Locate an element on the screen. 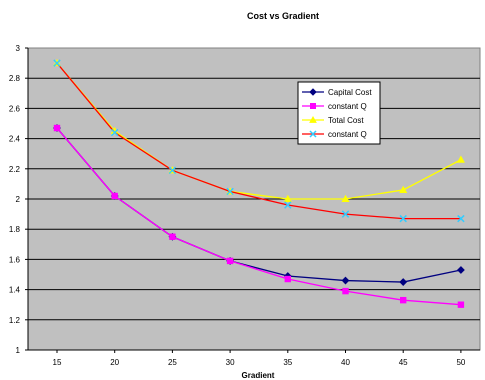 This screenshot has width=485, height=380. y-tick-label: 2.6 is located at coordinates (15, 108).